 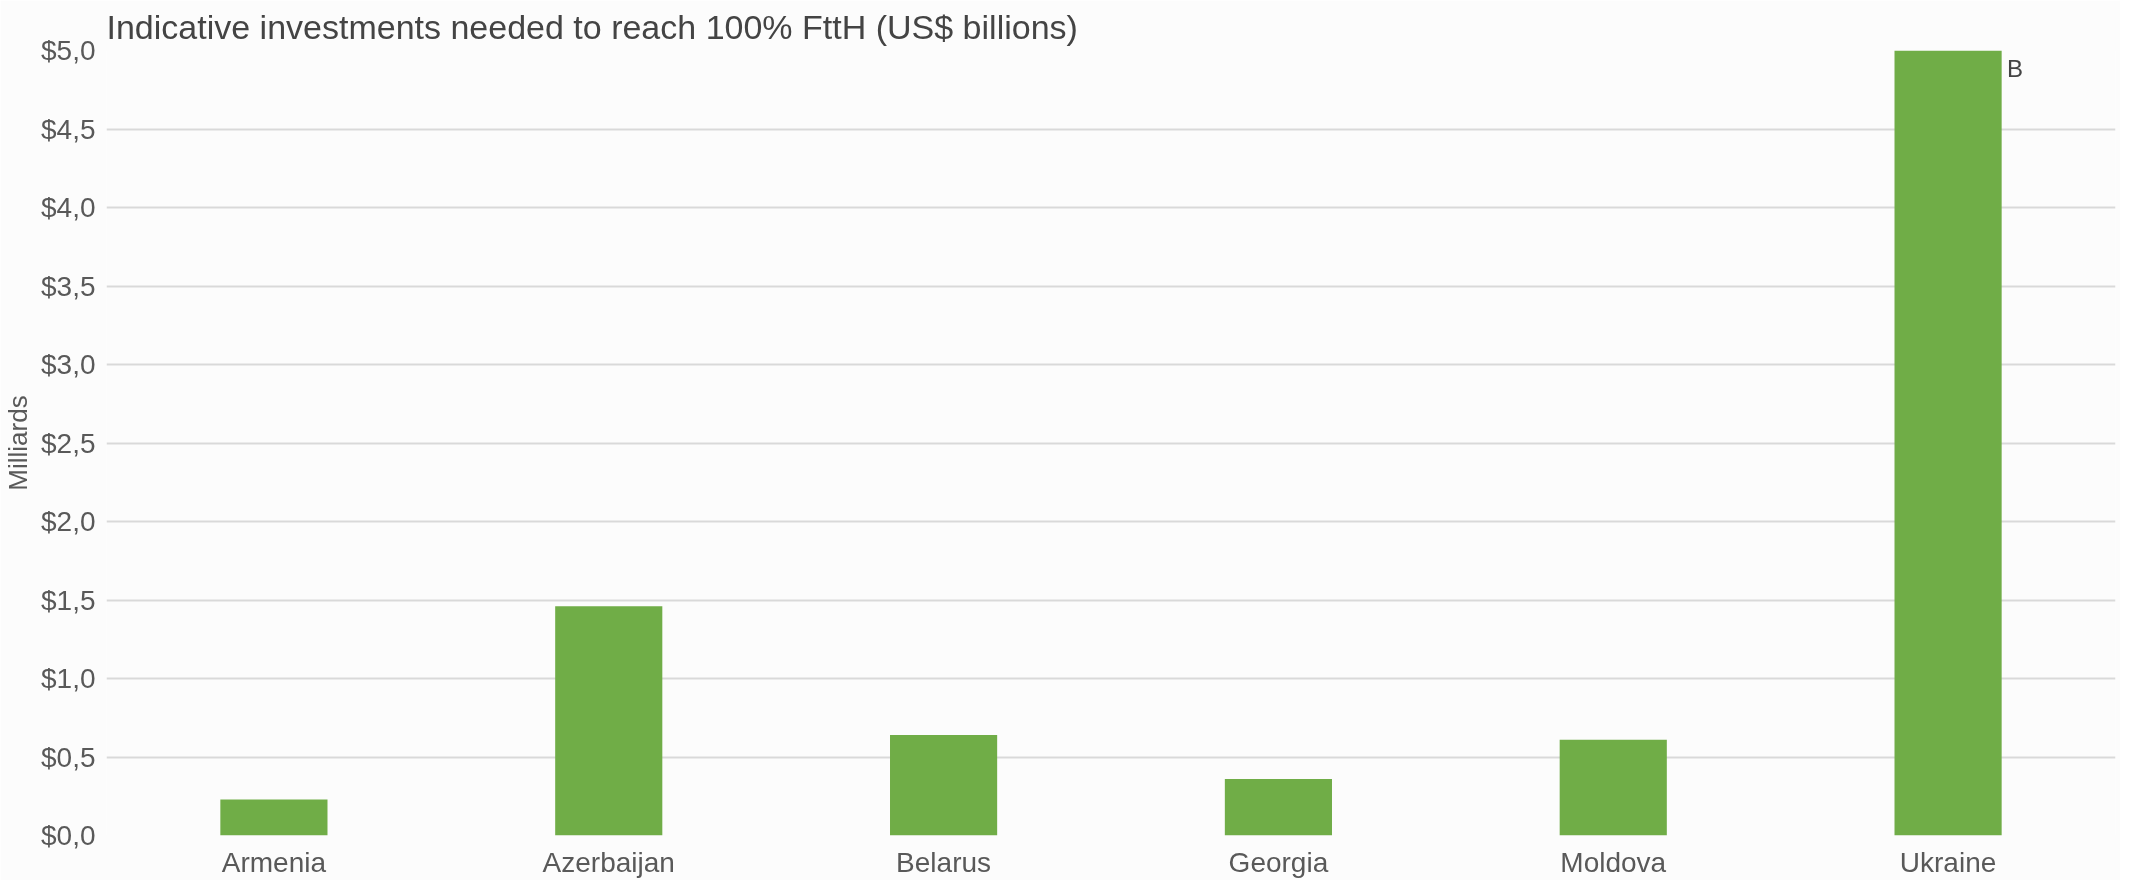 What do you see at coordinates (68, 757) in the screenshot?
I see `y-tick-label: $0,5` at bounding box center [68, 757].